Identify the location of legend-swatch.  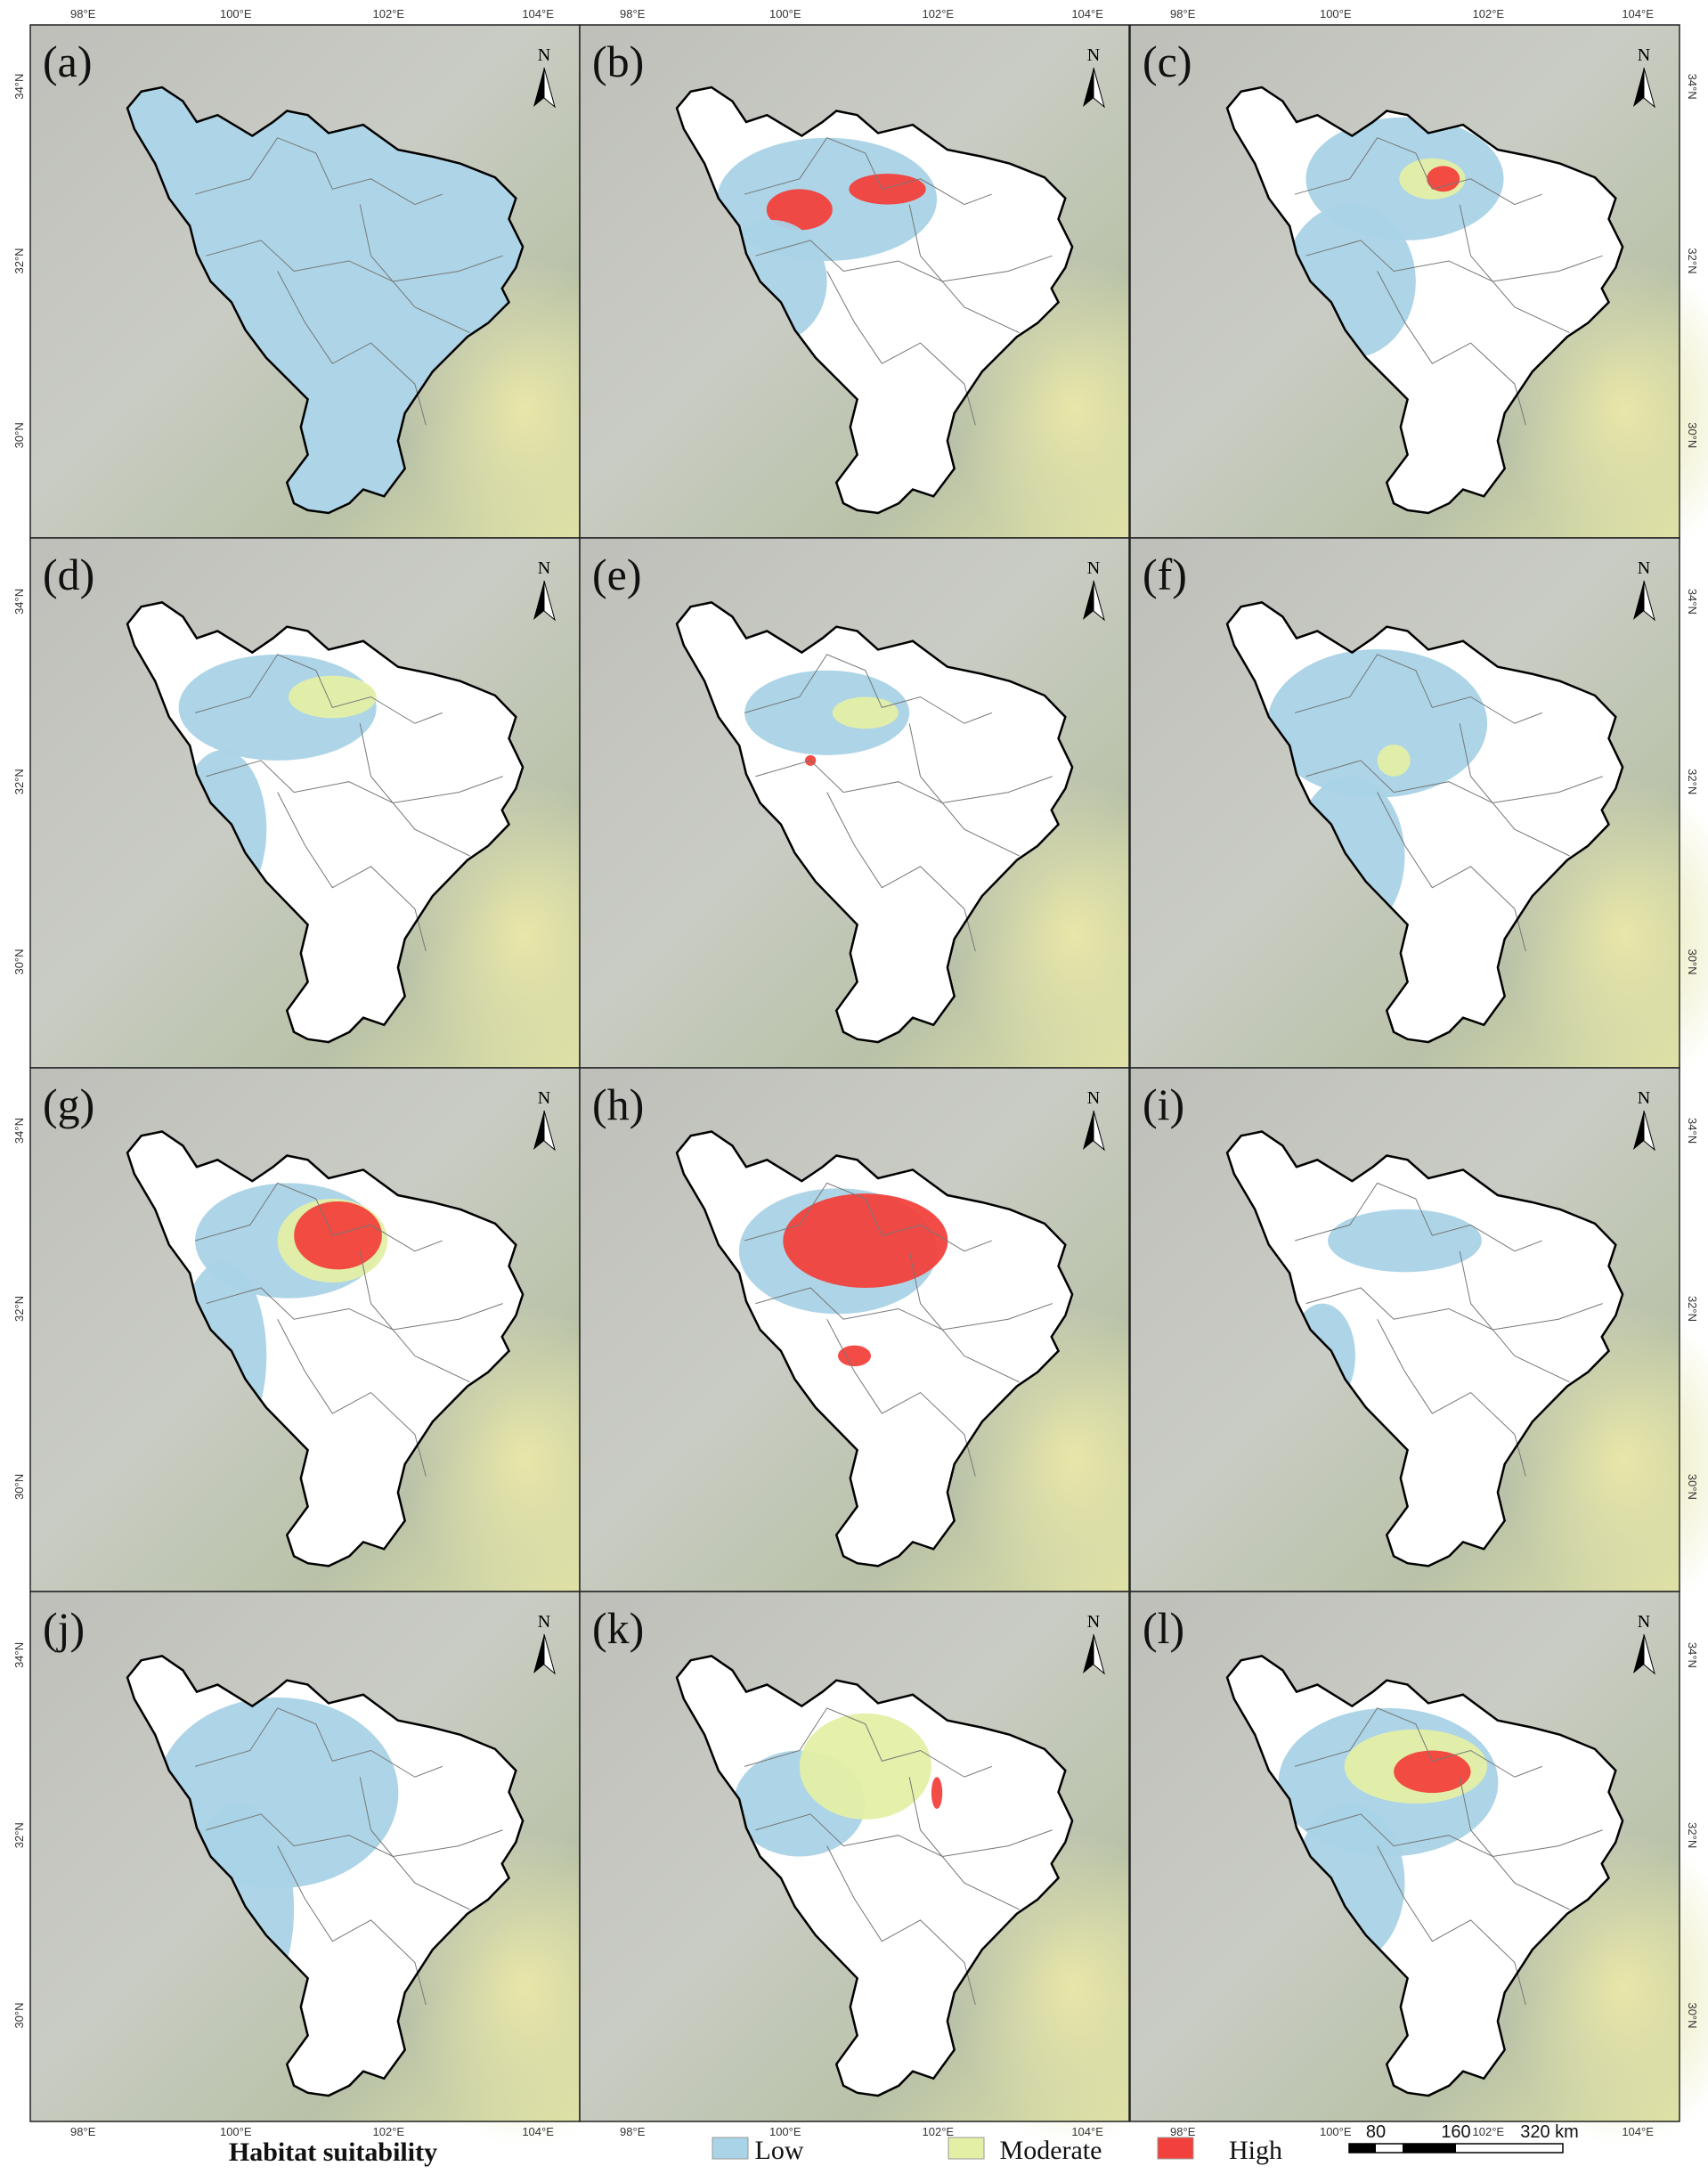
(730, 2148).